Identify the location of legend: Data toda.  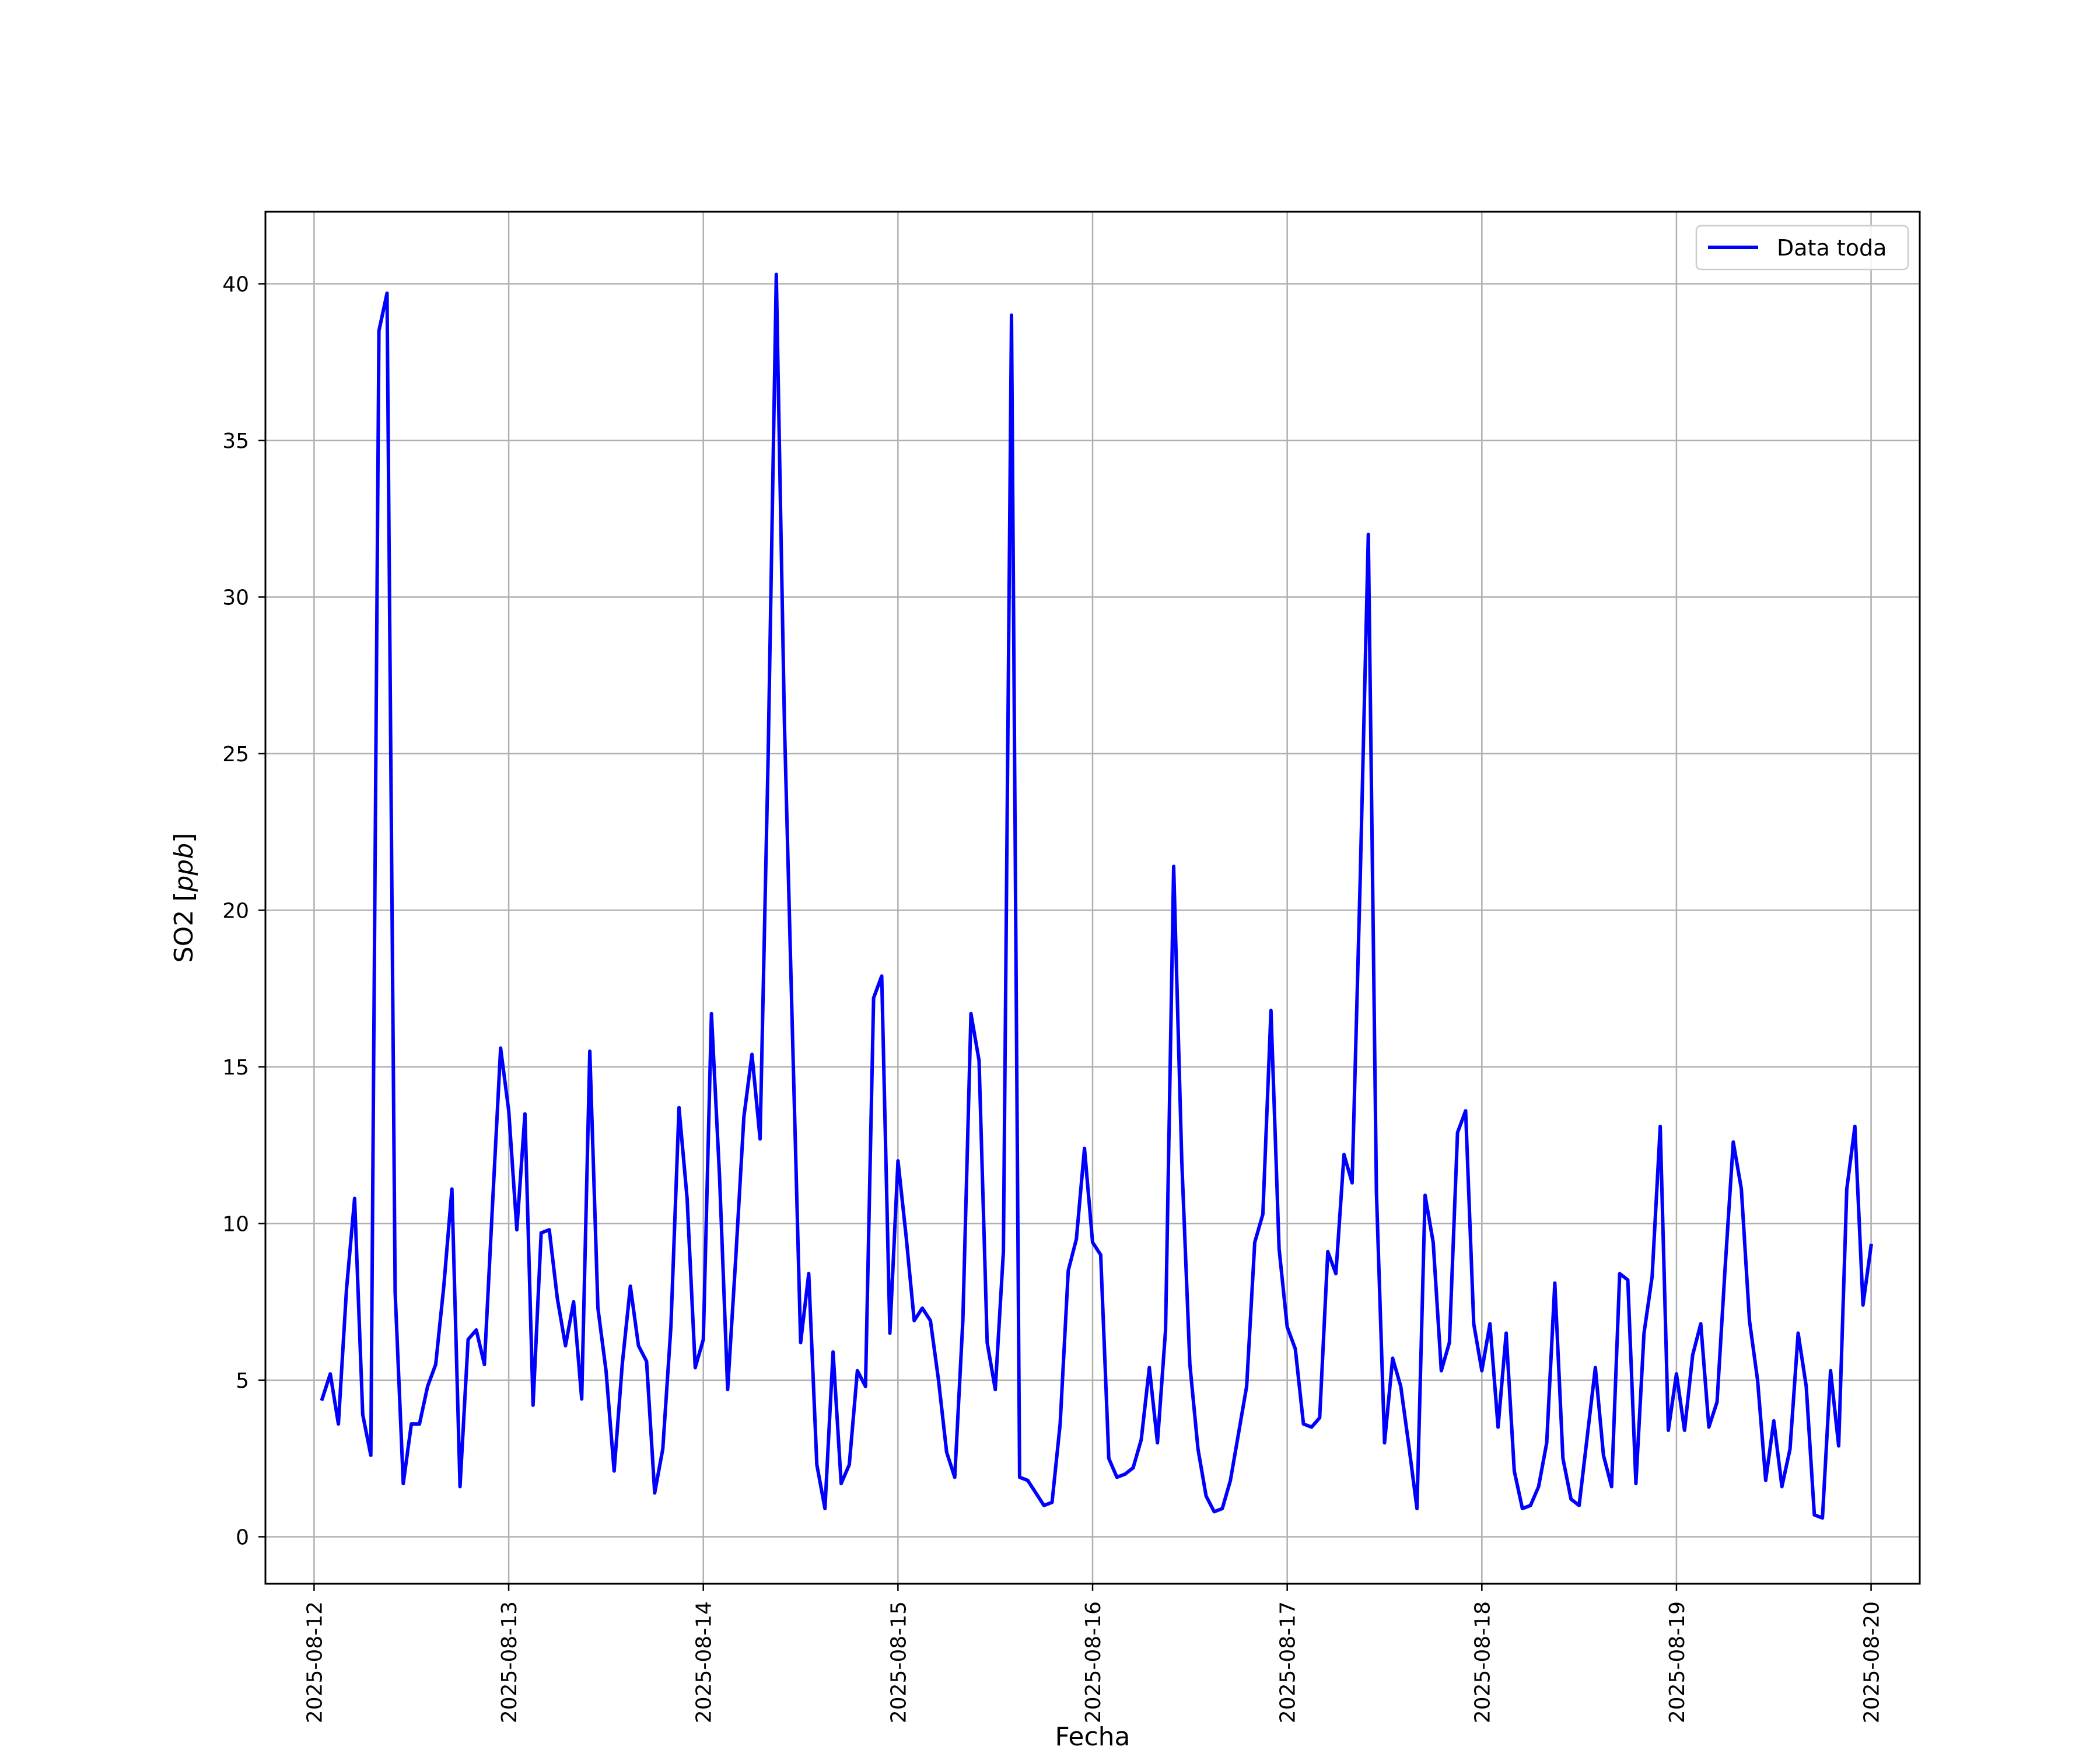
(1802, 248).